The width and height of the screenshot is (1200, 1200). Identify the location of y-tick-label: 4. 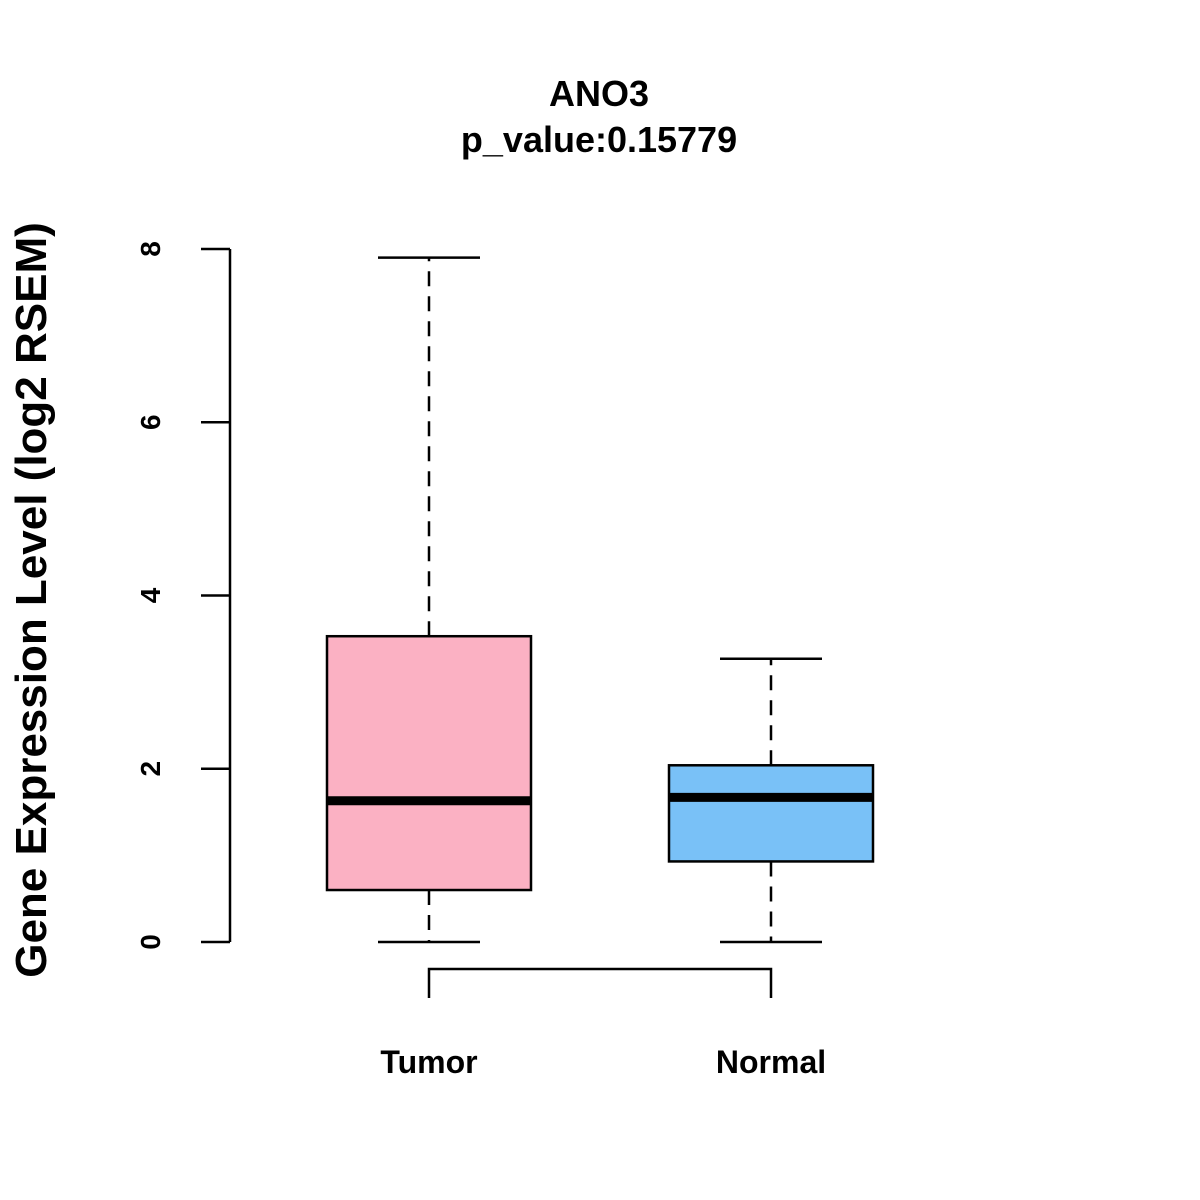
(150, 595).